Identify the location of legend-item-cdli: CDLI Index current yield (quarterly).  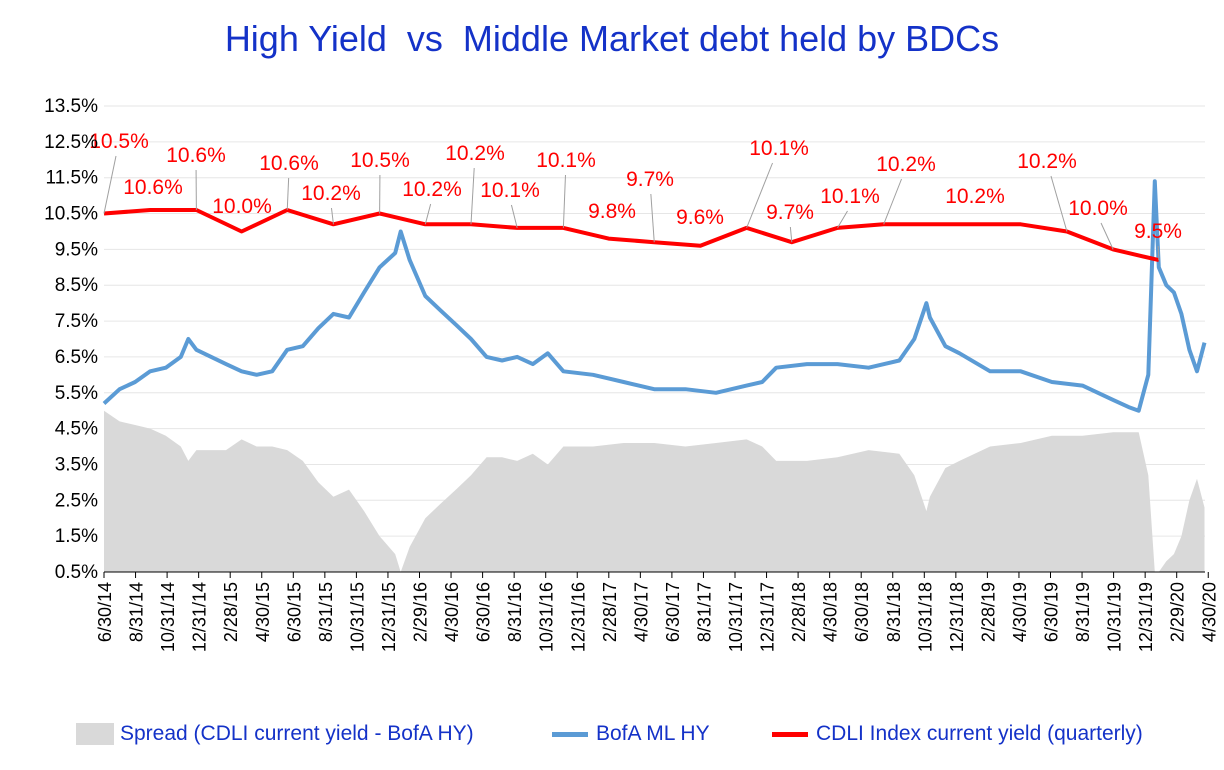
(957, 734).